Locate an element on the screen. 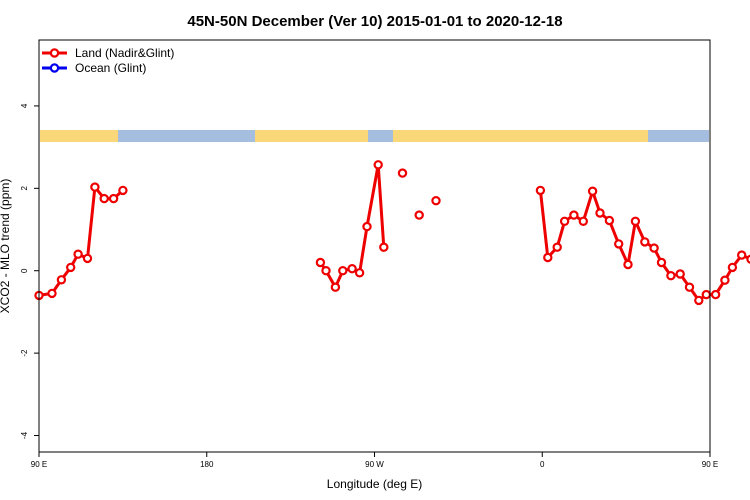 The height and width of the screenshot is (500, 750). y-tick-label: -4 is located at coordinates (24, 435).